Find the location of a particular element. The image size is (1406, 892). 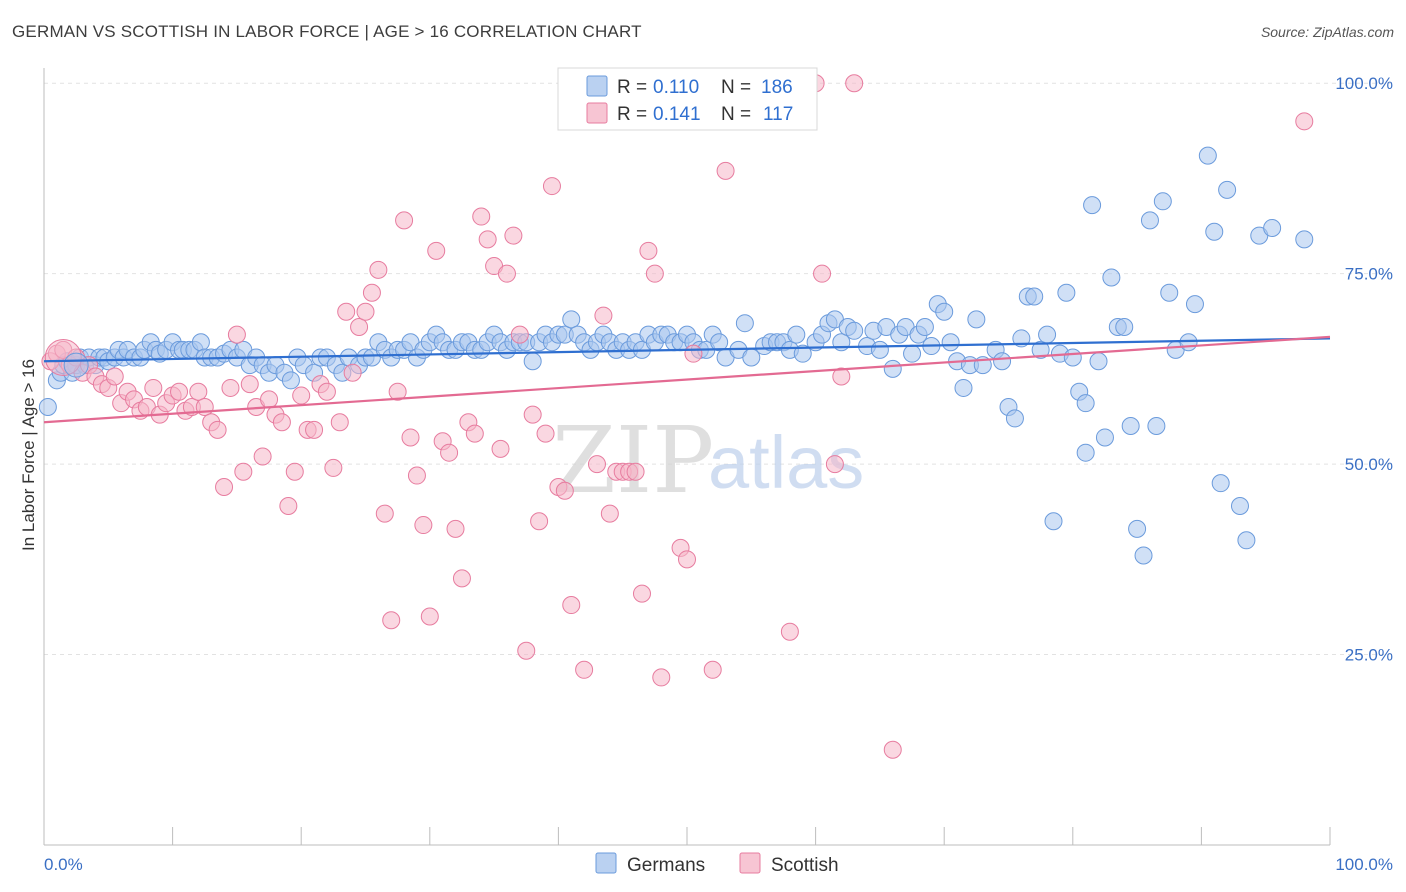

trend-line-scottish is located at coordinates (687, 379).